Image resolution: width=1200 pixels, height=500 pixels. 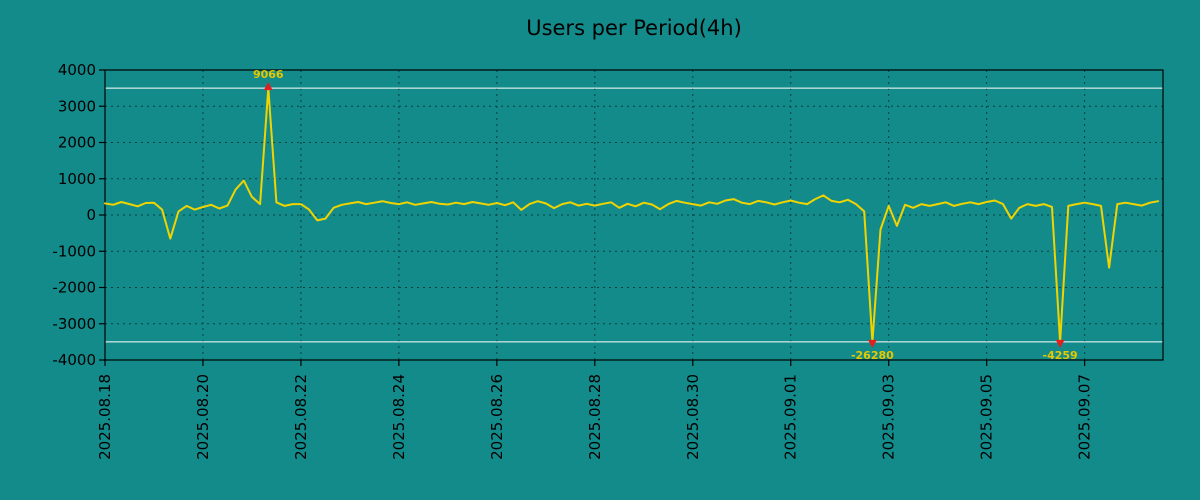 I want to click on y-tick-label: 3000, so click(x=77, y=106).